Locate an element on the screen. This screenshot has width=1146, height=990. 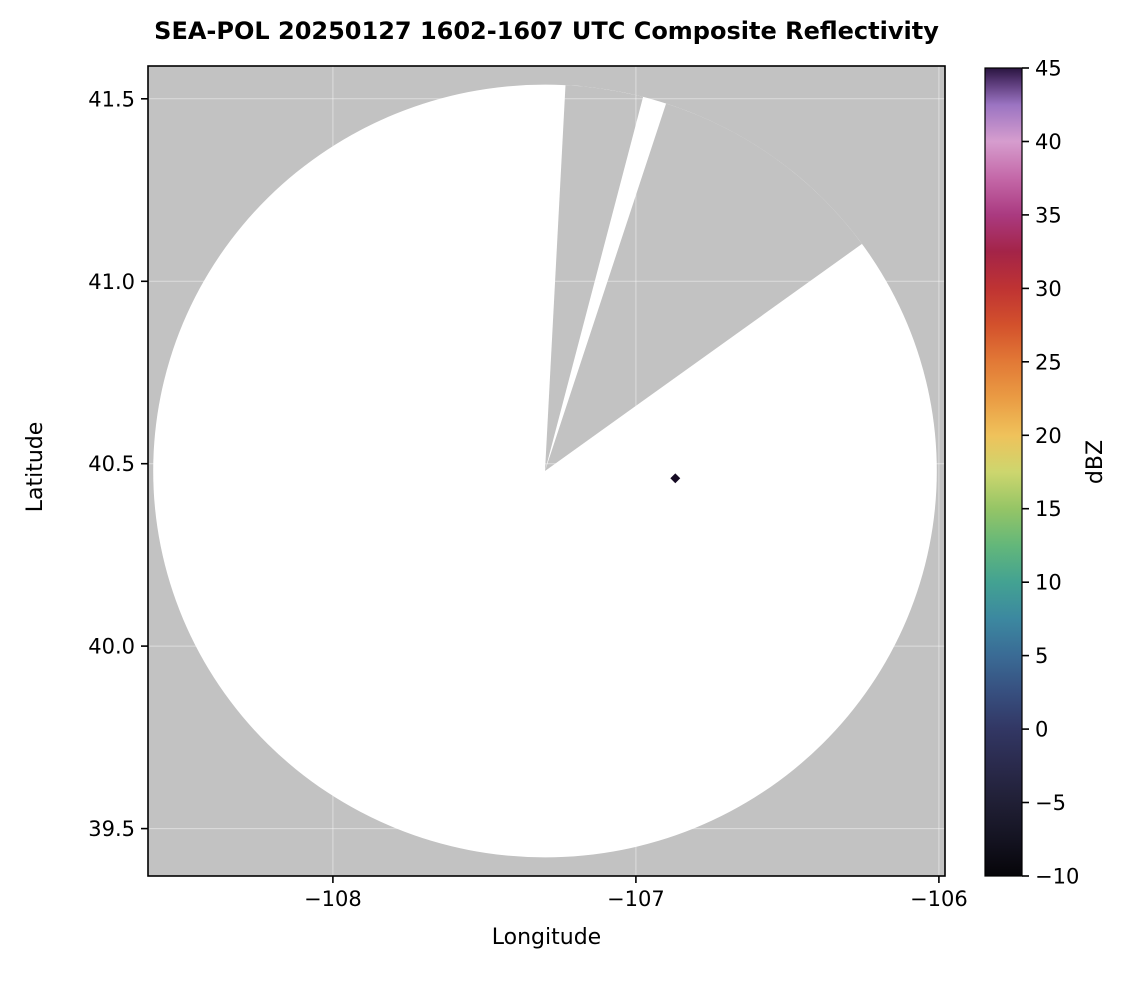
colorbar-tick-label: 40 is located at coordinates (1048, 142).